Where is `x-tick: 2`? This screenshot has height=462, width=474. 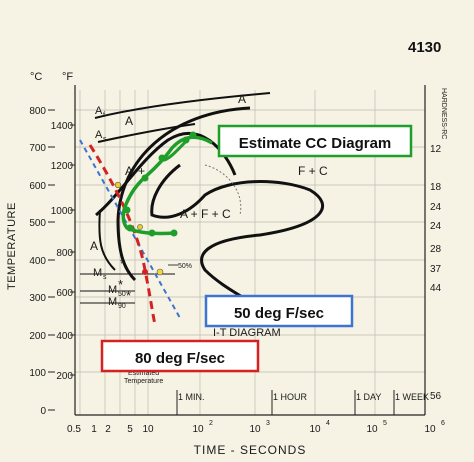
x-tick: 2 is located at coordinates (108, 429).